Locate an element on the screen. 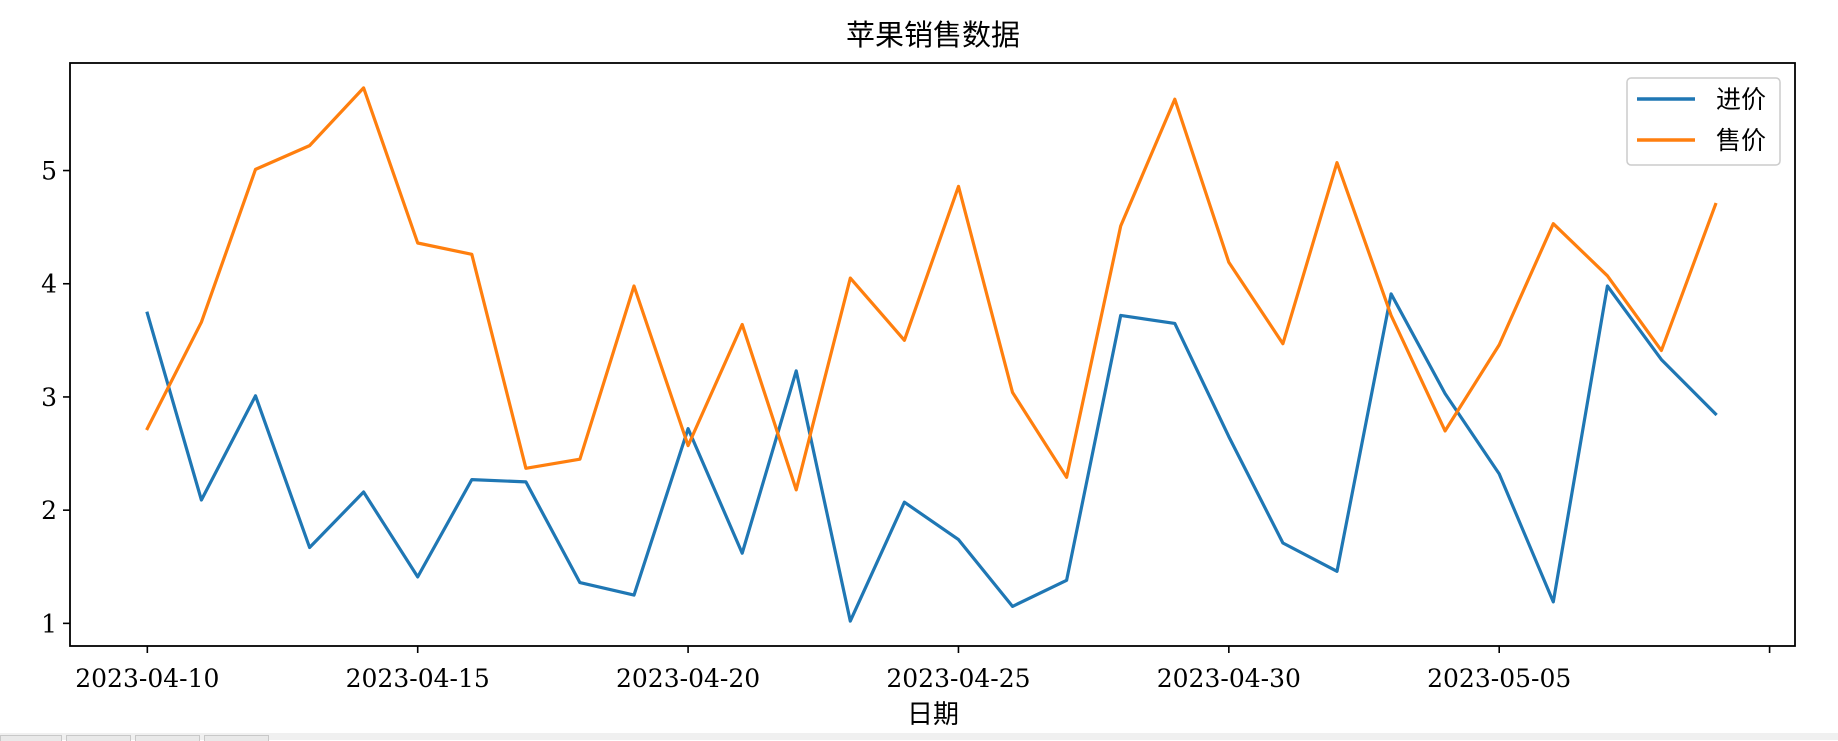  x-tick-label: 2023-05-05 is located at coordinates (1499, 678).